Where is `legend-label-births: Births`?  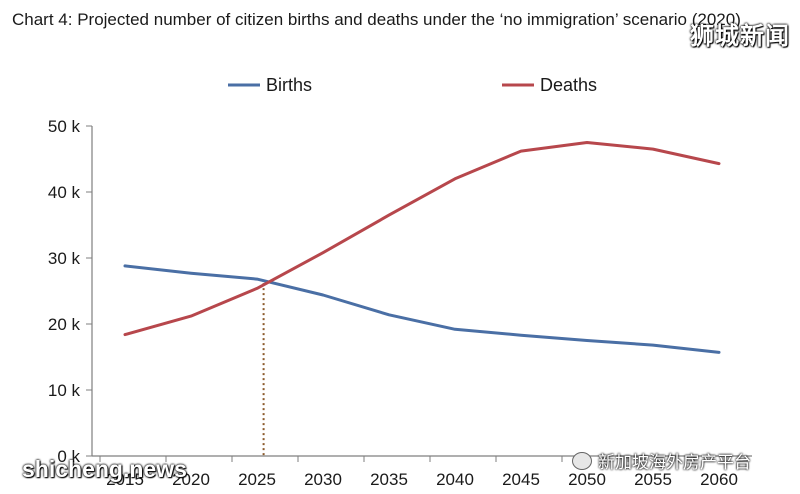
legend-label-births: Births is located at coordinates (289, 85).